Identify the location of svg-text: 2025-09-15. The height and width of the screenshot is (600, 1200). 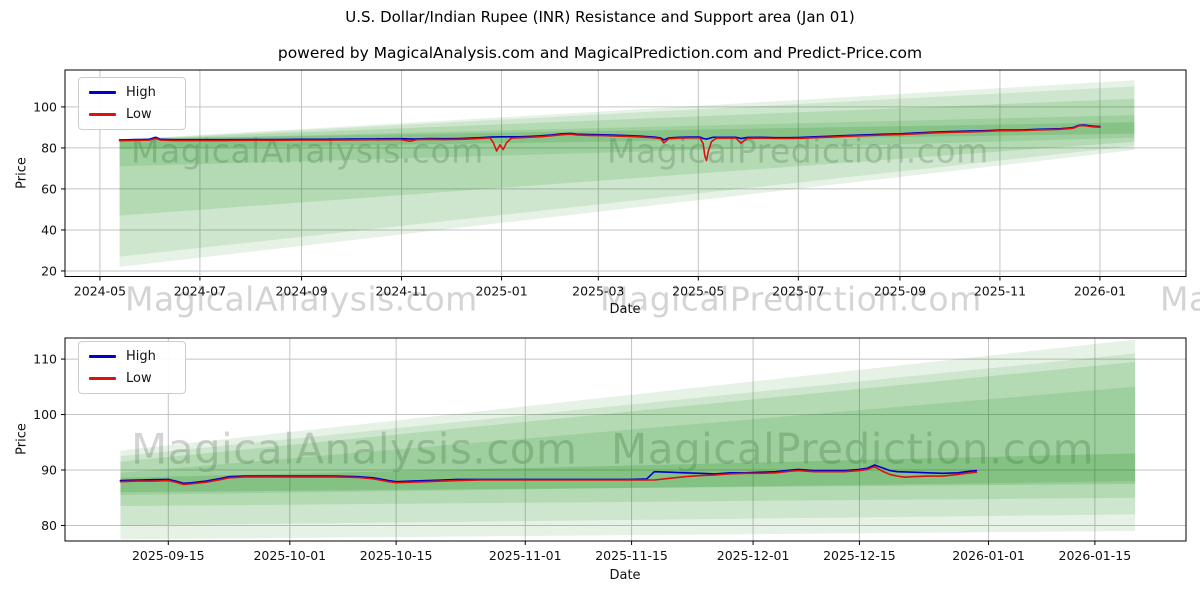
(168, 555).